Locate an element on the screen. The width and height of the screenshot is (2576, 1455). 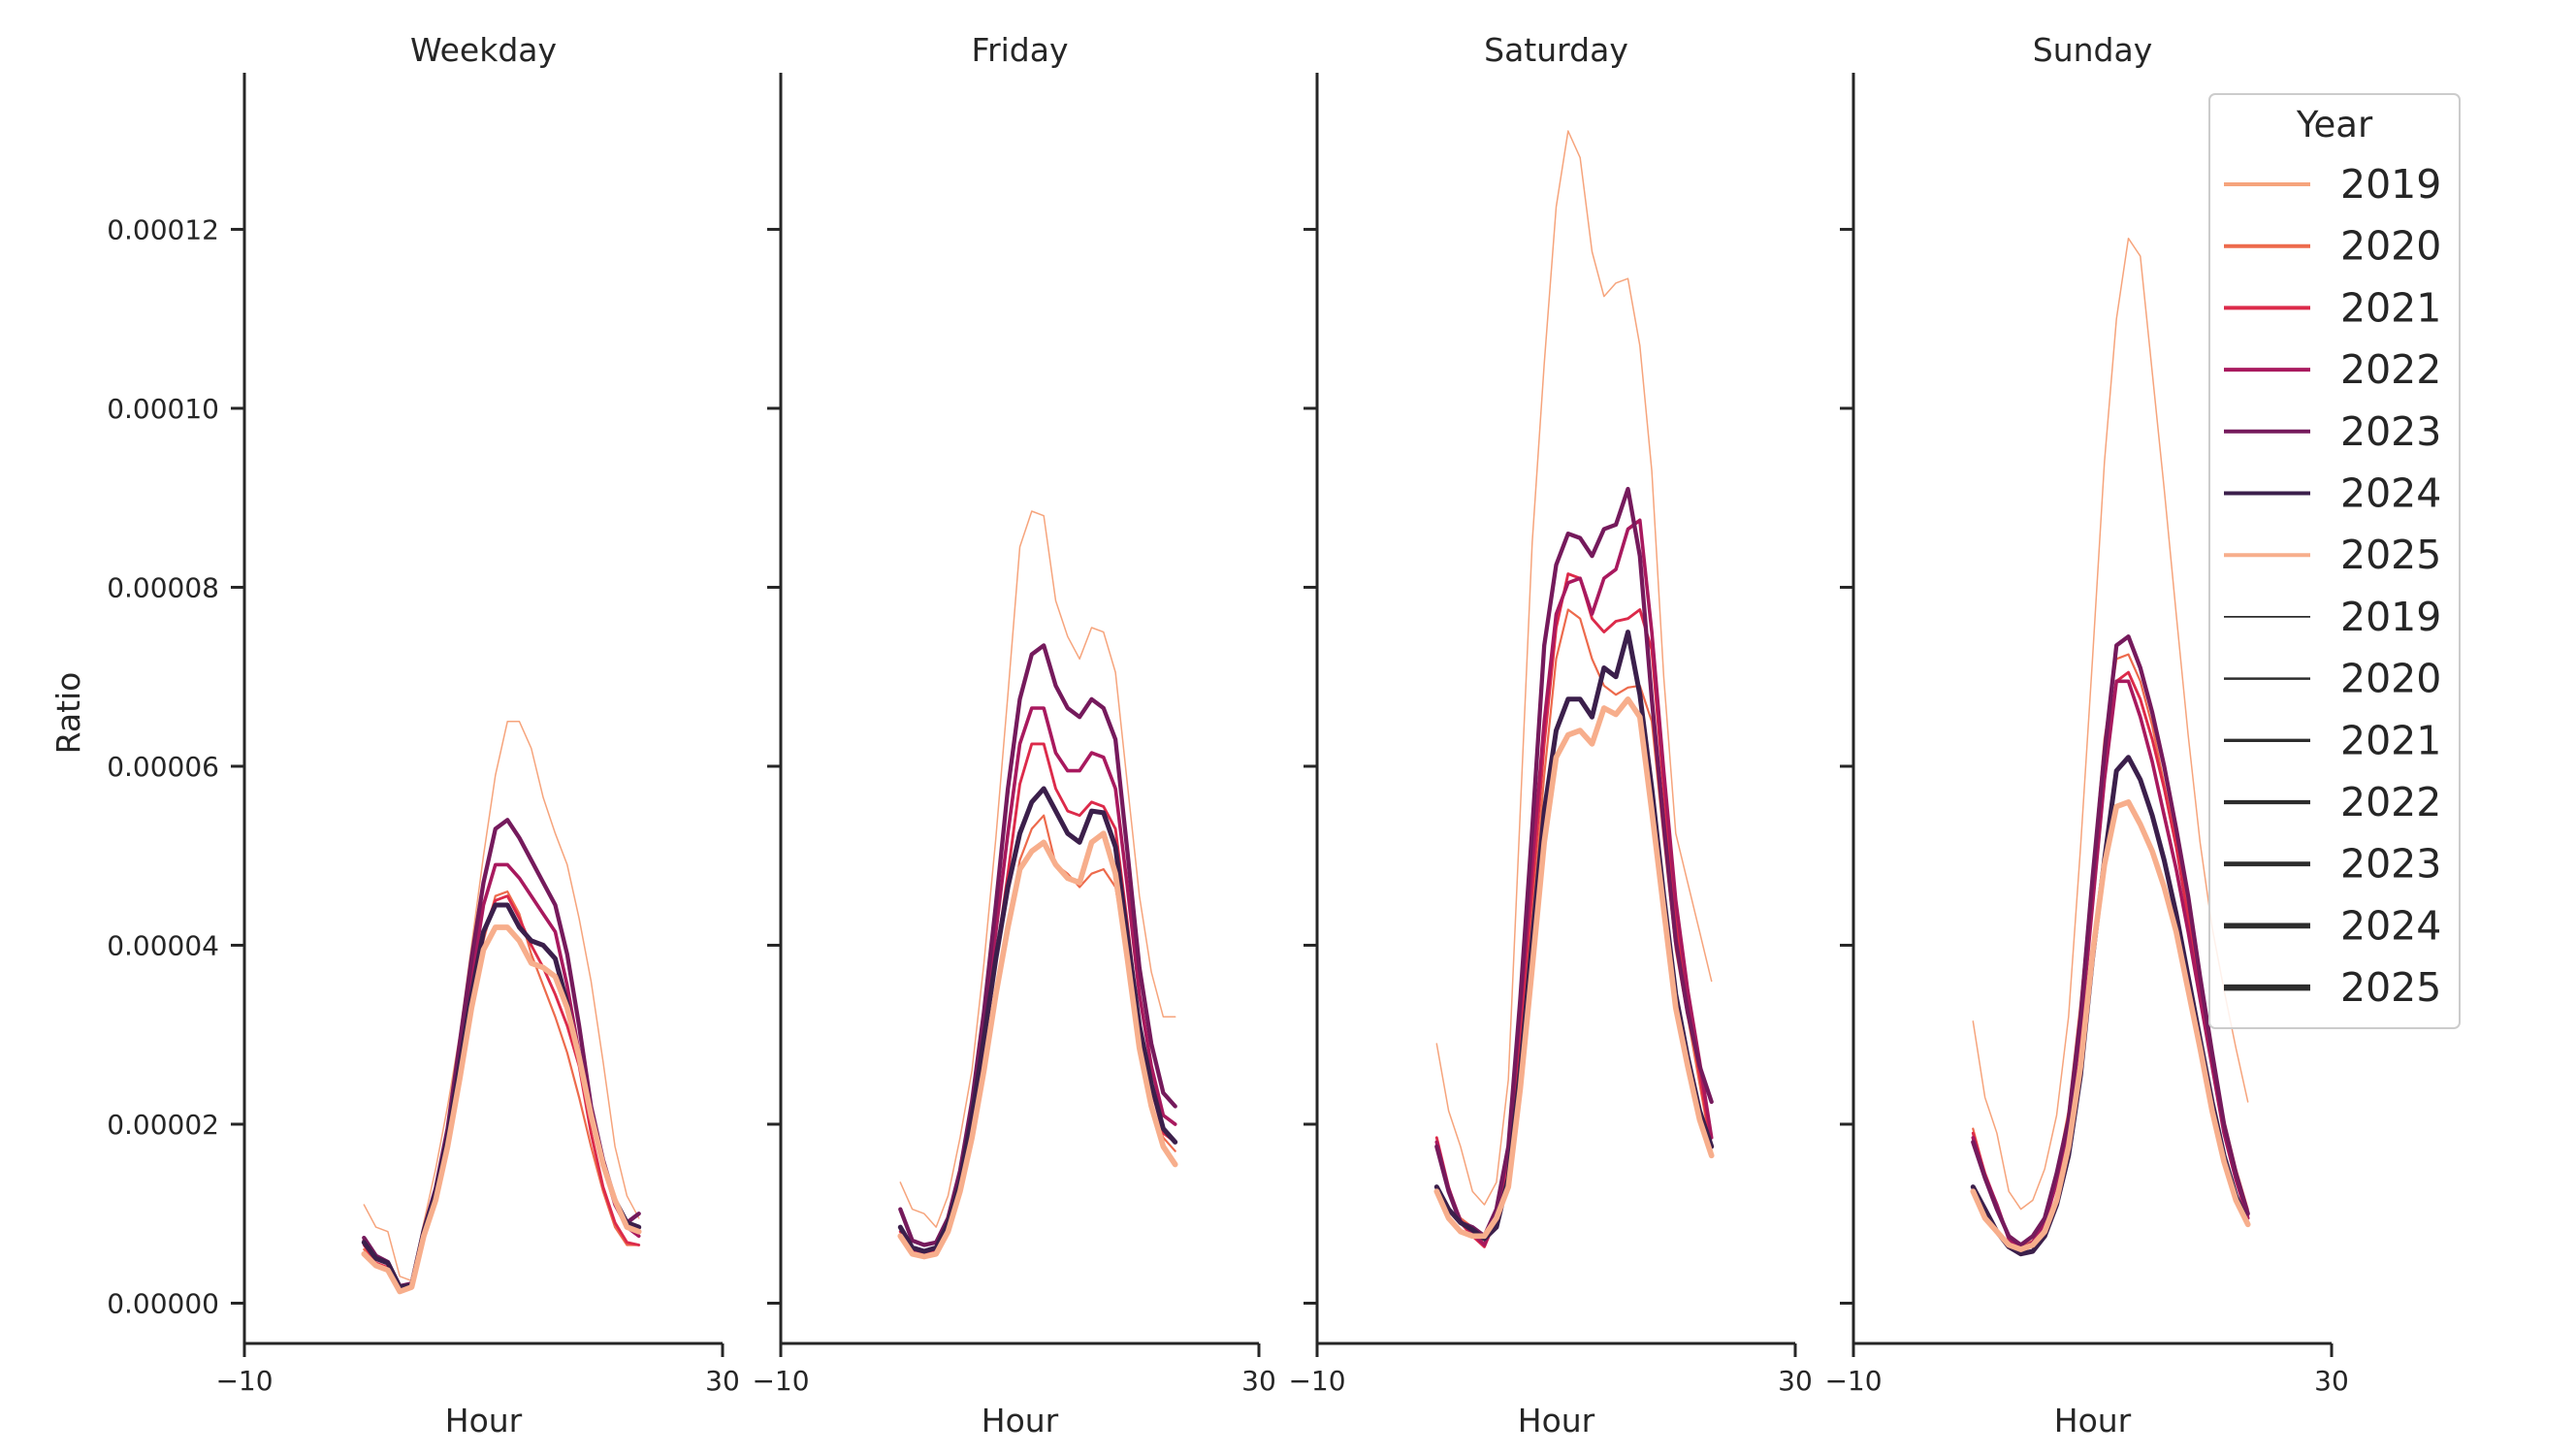
panel-title: Saturday is located at coordinates (1556, 50).